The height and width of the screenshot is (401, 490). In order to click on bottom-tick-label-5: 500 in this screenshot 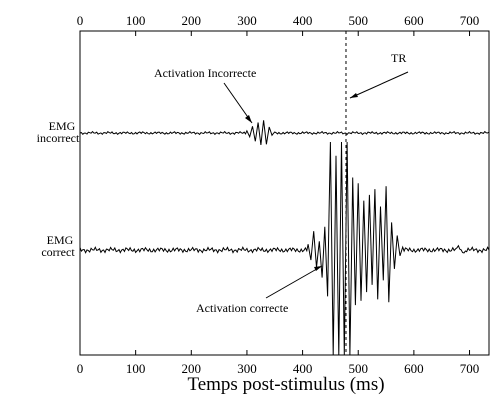, I will do `click(358, 368)`.